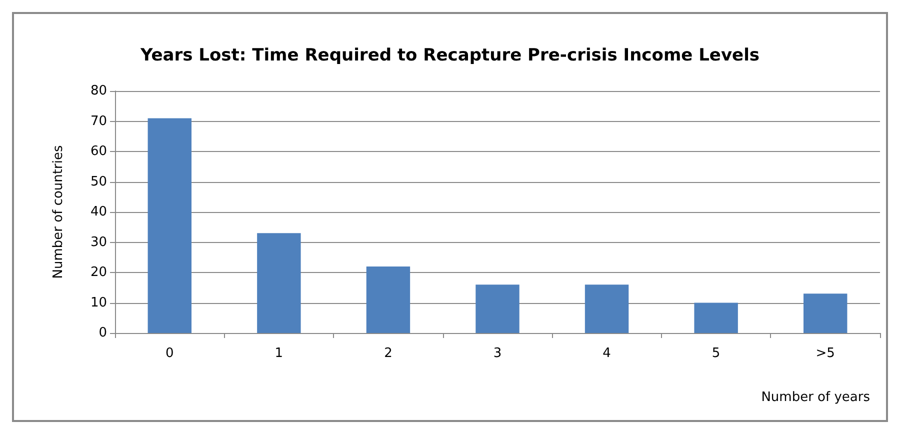  What do you see at coordinates (388, 353) in the screenshot?
I see `x-tick-label: 2` at bounding box center [388, 353].